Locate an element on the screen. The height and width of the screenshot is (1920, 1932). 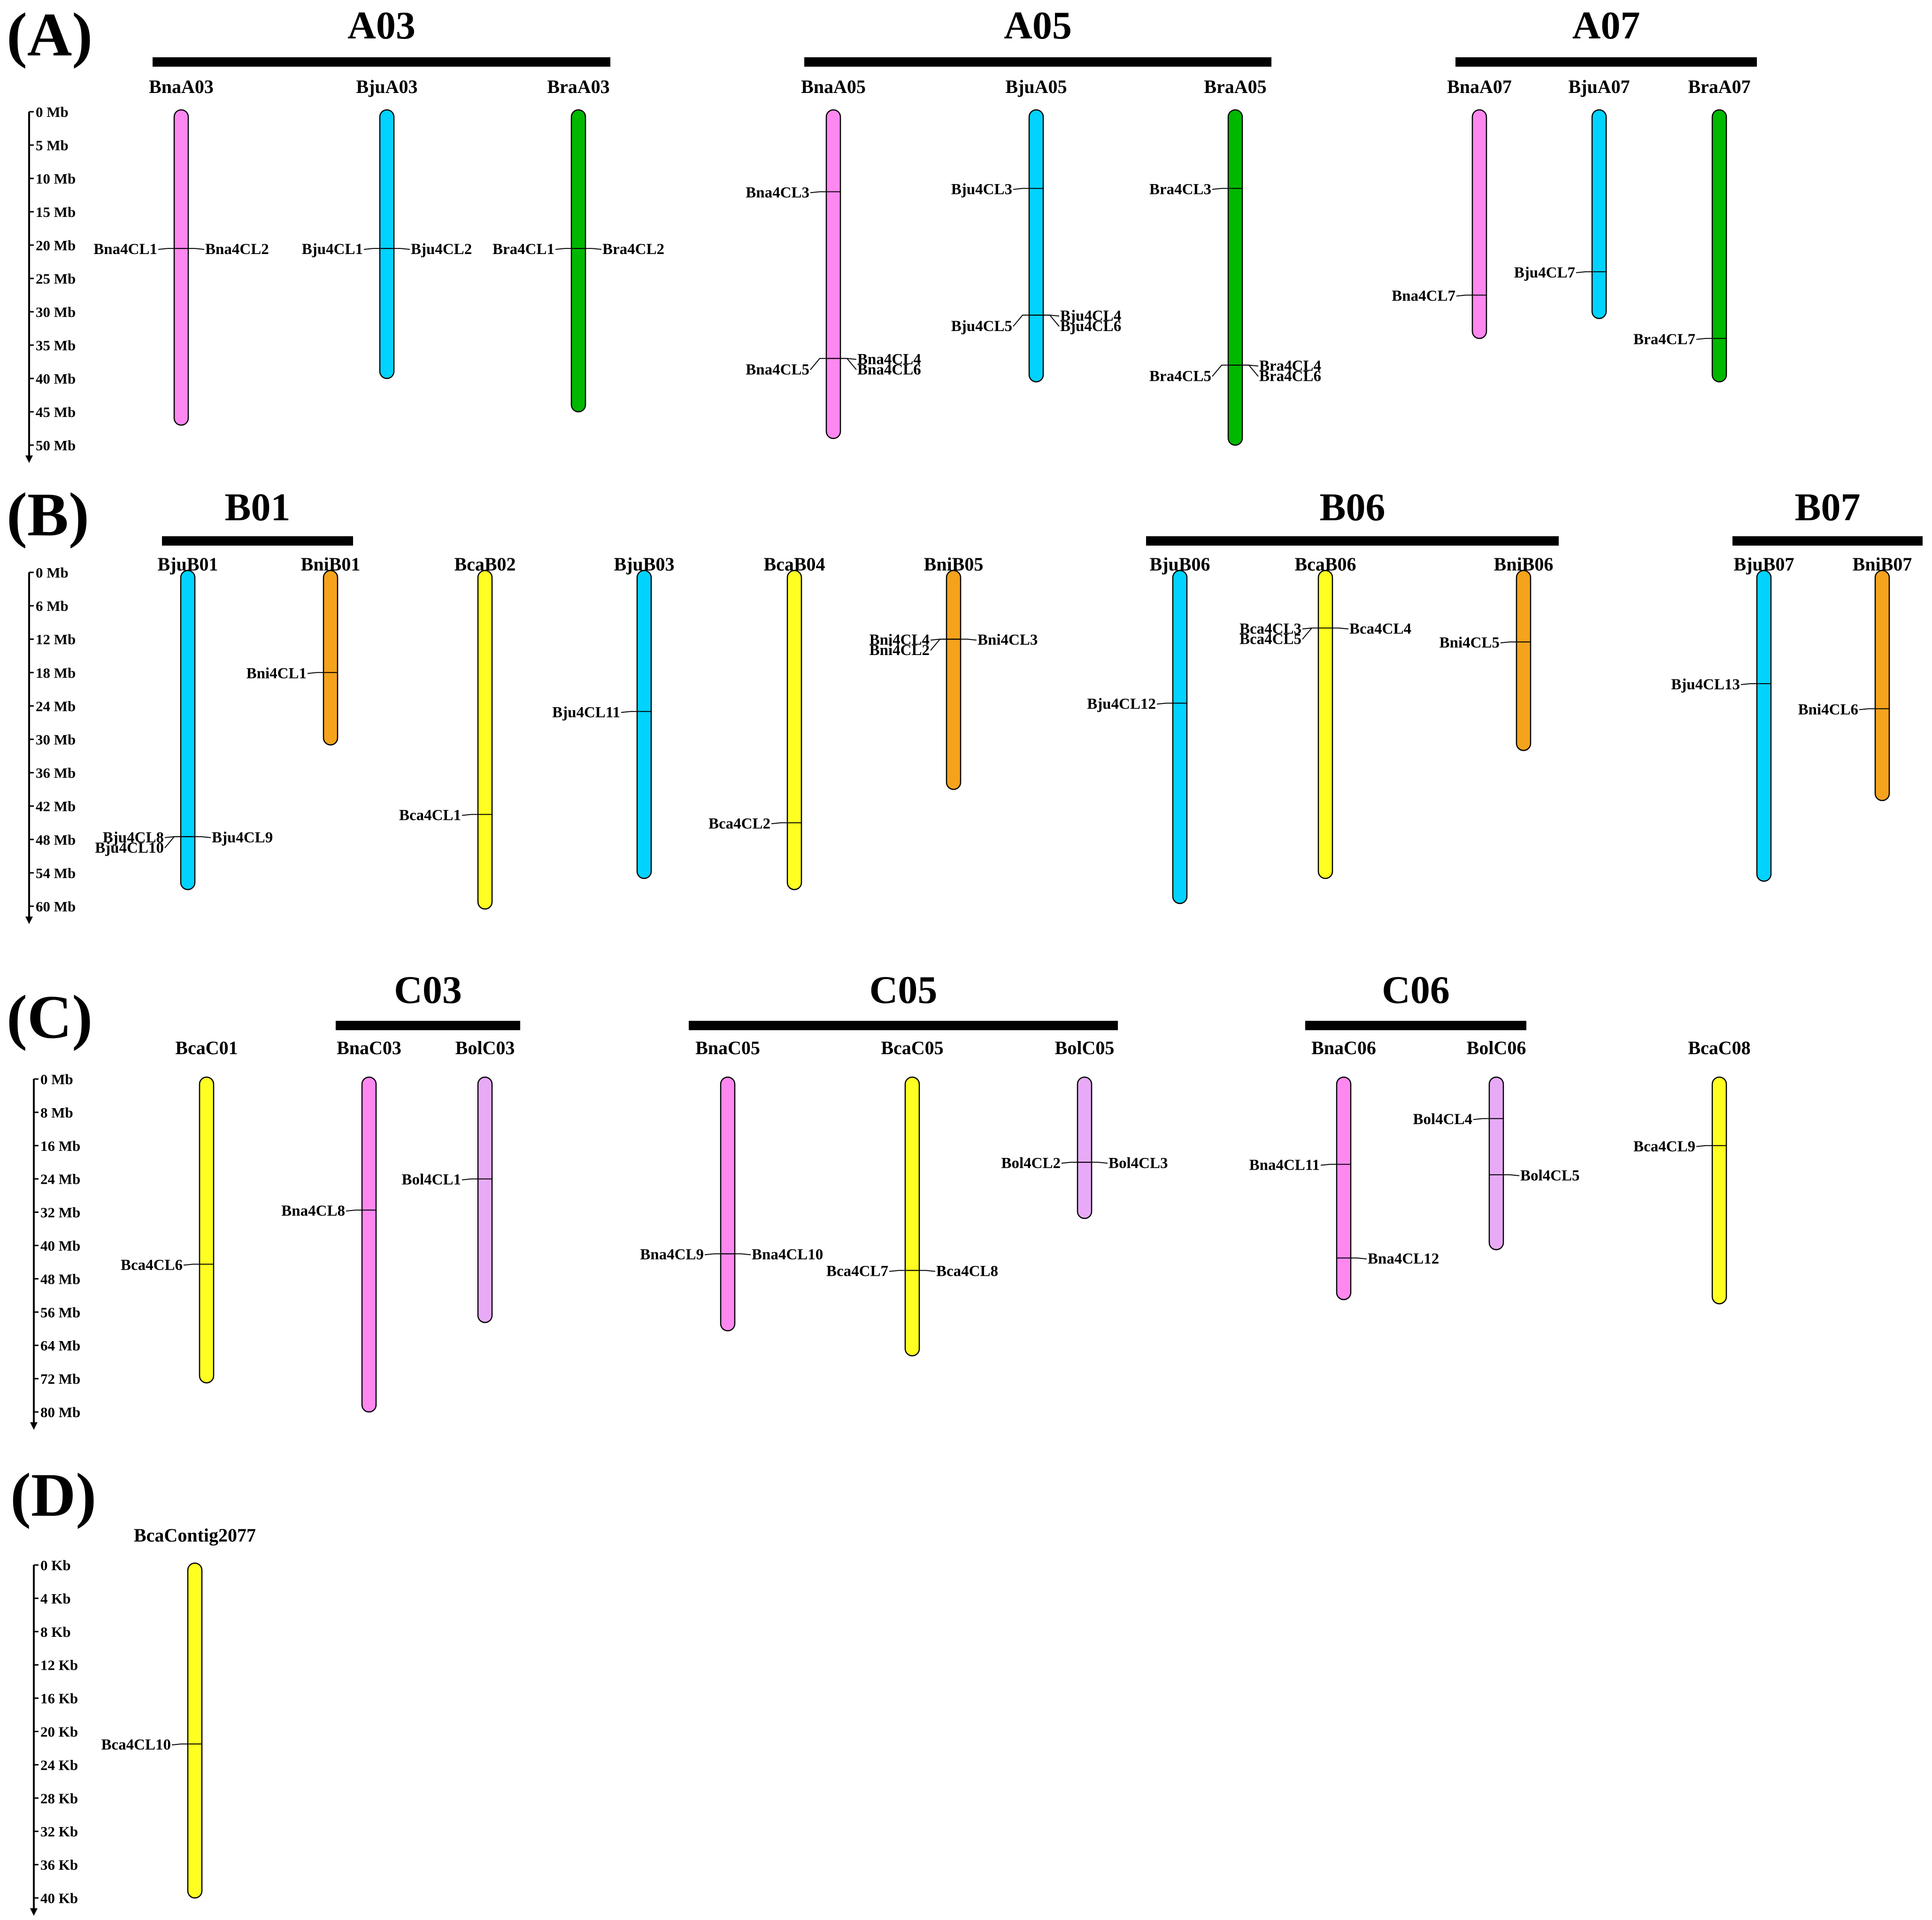
chromosome-label: BjuB07 is located at coordinates (1764, 564).